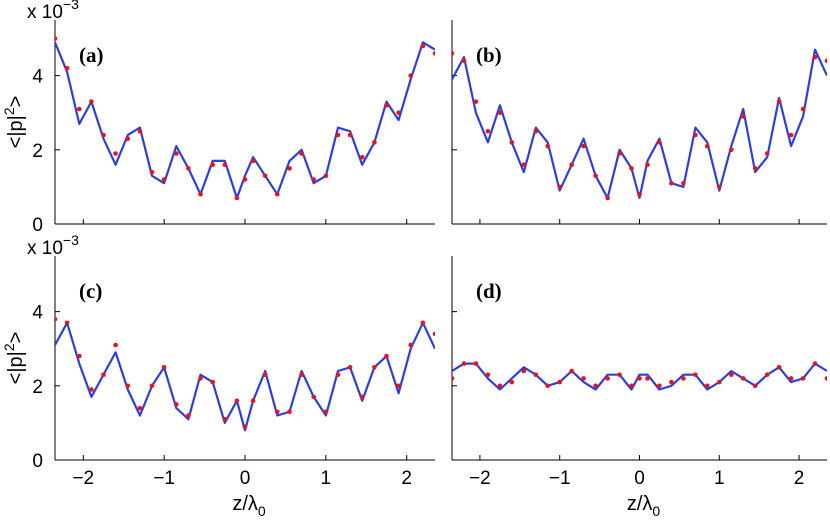 This screenshot has width=830, height=526. What do you see at coordinates (480, 478) in the screenshot?
I see `x-tick-label: −2` at bounding box center [480, 478].